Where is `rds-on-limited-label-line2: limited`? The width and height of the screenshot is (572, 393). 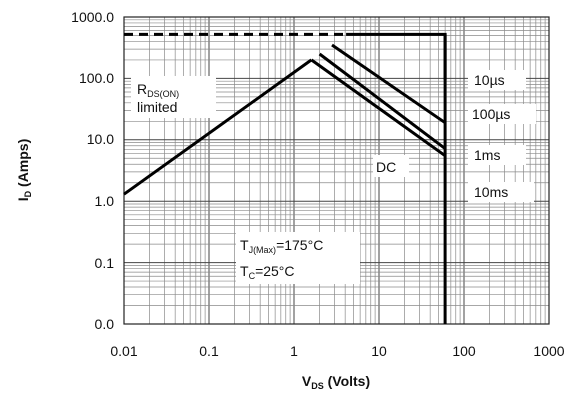 rds-on-limited-label-line2: limited is located at coordinates (157, 107).